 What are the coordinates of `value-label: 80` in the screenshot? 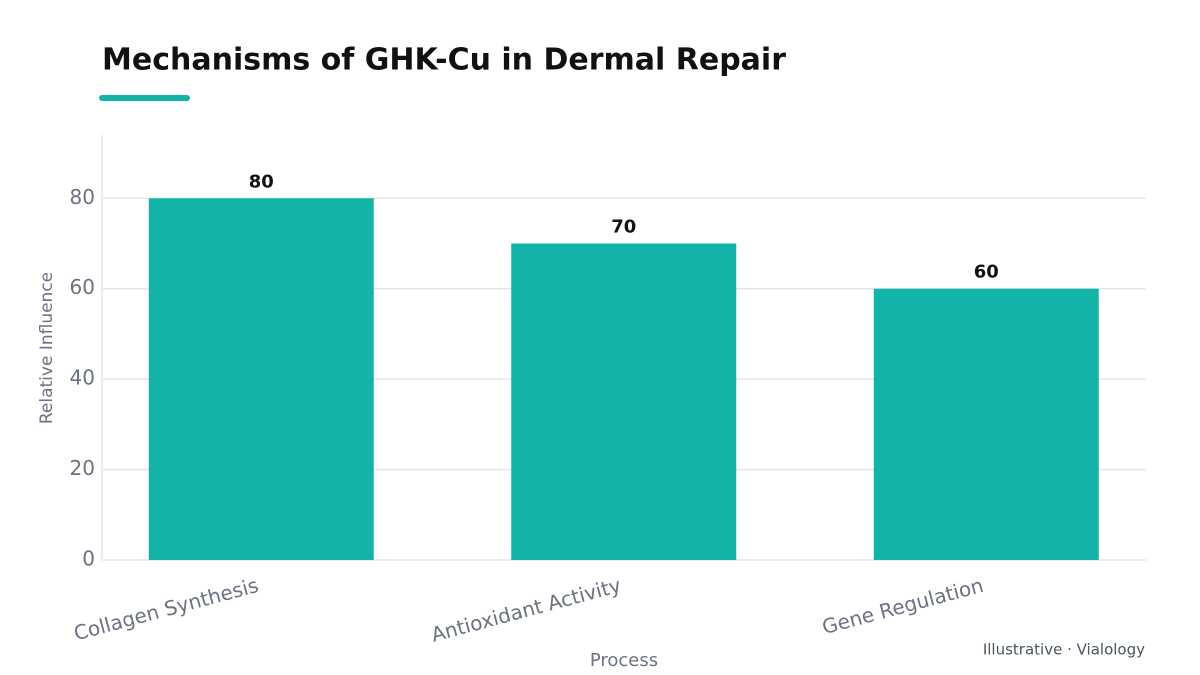 It's located at (261, 181).